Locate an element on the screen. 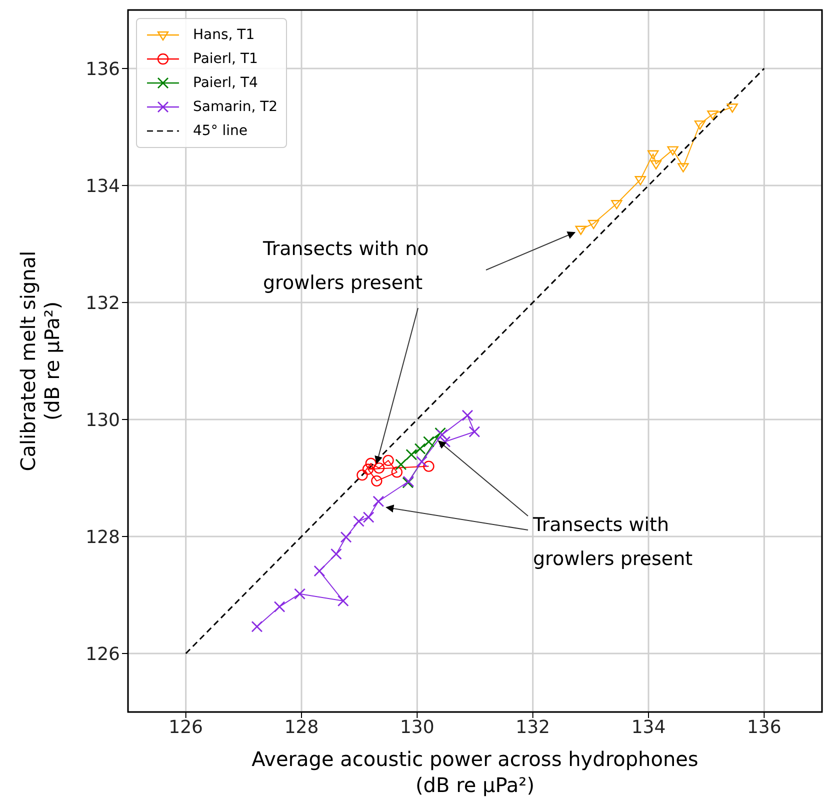 Image resolution: width=832 pixels, height=809 pixels. y-tick-label: 136 is located at coordinates (103, 69).